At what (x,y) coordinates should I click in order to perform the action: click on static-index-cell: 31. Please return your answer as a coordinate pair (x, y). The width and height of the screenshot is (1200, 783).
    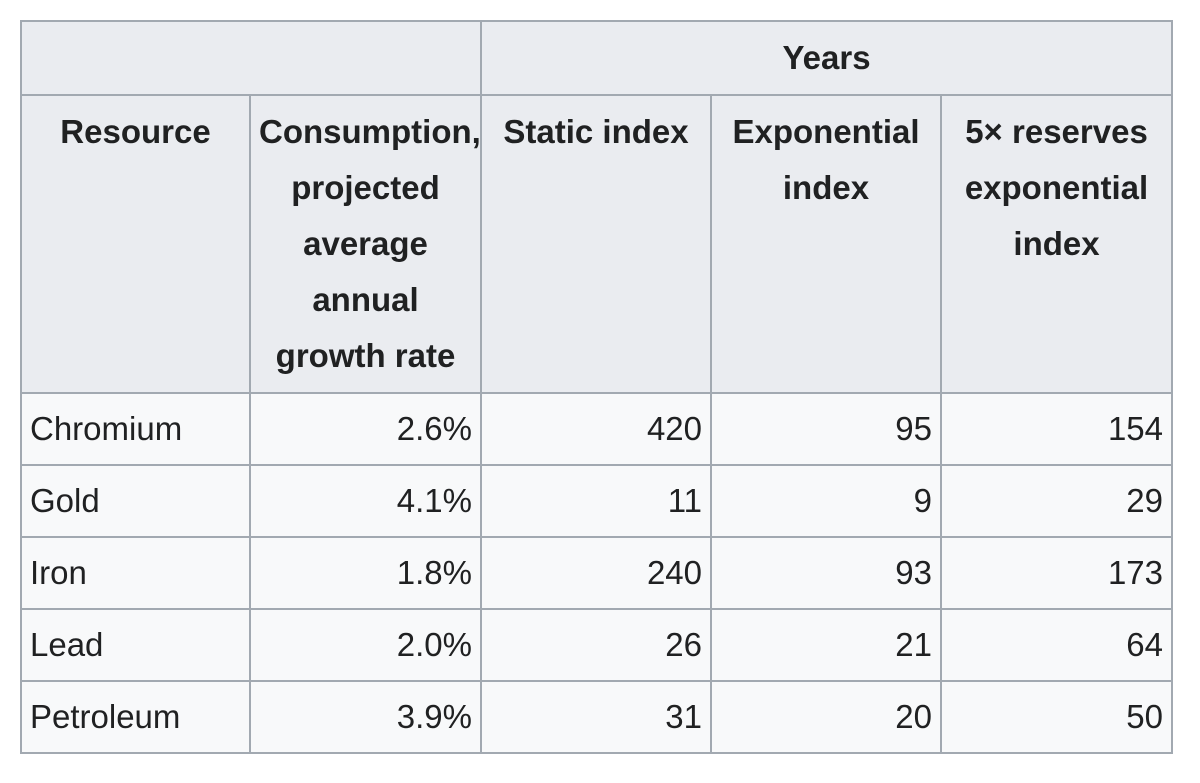
    Looking at the image, I should click on (596, 717).